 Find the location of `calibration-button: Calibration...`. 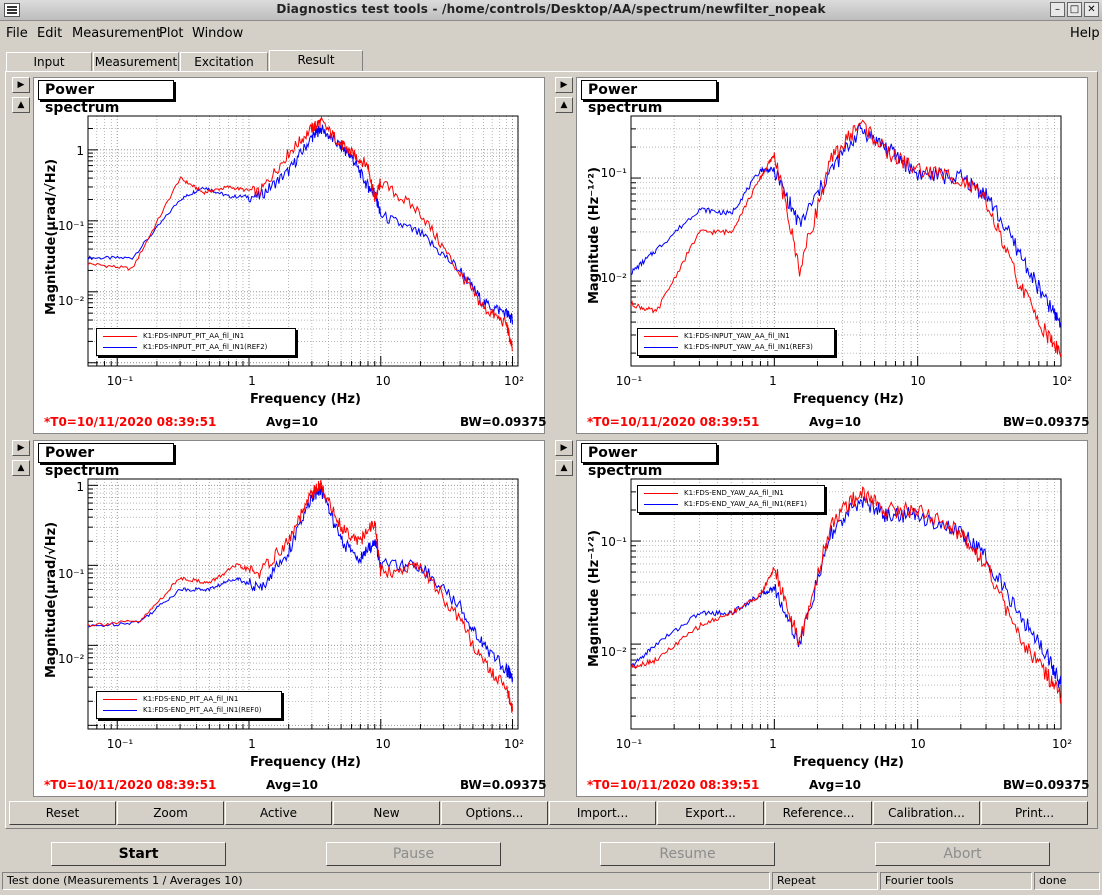

calibration-button: Calibration... is located at coordinates (926, 813).